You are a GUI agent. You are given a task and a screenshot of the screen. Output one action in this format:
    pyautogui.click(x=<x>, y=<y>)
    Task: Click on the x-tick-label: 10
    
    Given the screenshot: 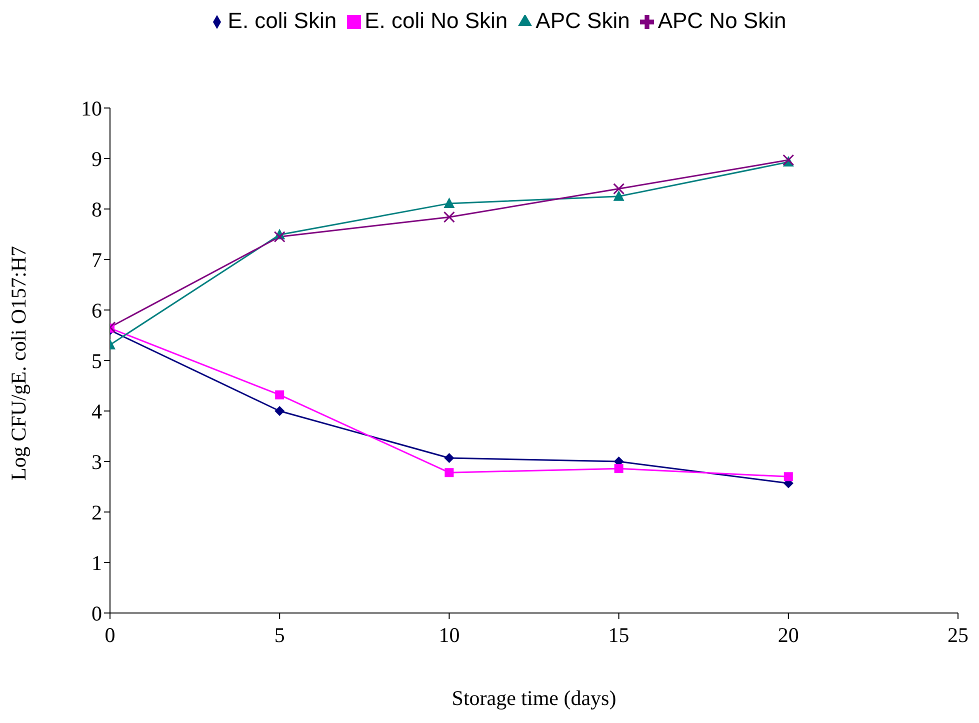 What is the action you would take?
    pyautogui.click(x=449, y=634)
    